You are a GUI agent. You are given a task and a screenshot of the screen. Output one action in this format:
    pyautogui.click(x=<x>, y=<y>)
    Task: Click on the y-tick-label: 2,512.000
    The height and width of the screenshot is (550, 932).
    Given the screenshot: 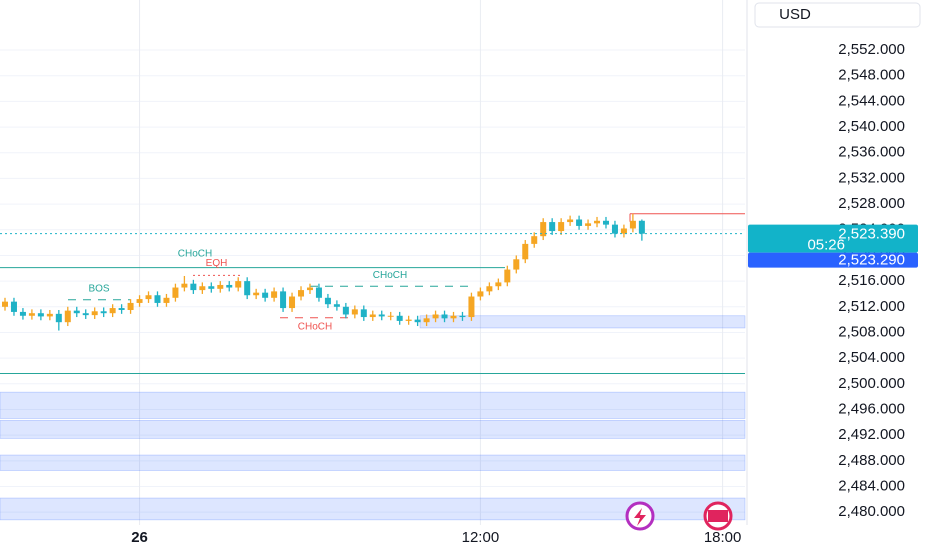 What is the action you would take?
    pyautogui.click(x=871, y=306)
    